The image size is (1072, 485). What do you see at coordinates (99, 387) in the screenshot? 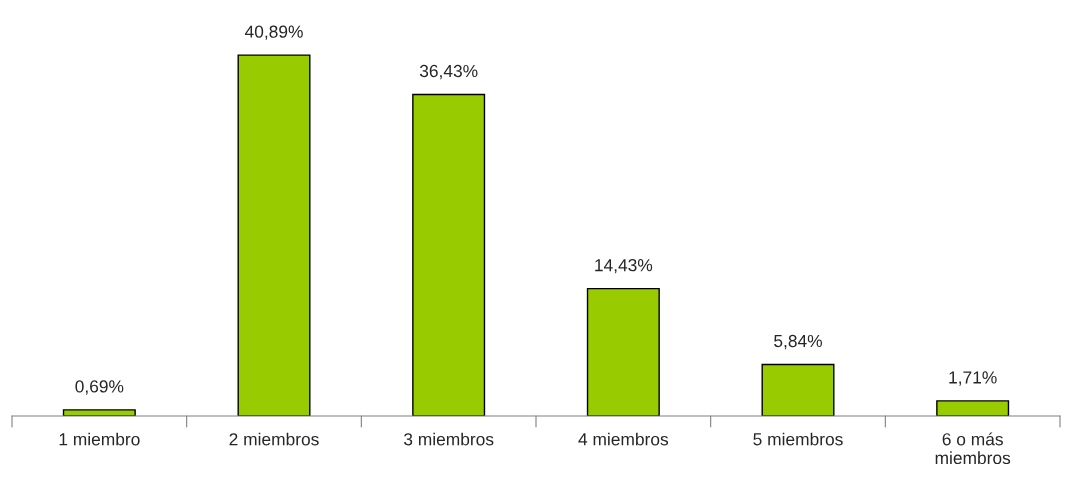
I see `data-label: 0,69%` at bounding box center [99, 387].